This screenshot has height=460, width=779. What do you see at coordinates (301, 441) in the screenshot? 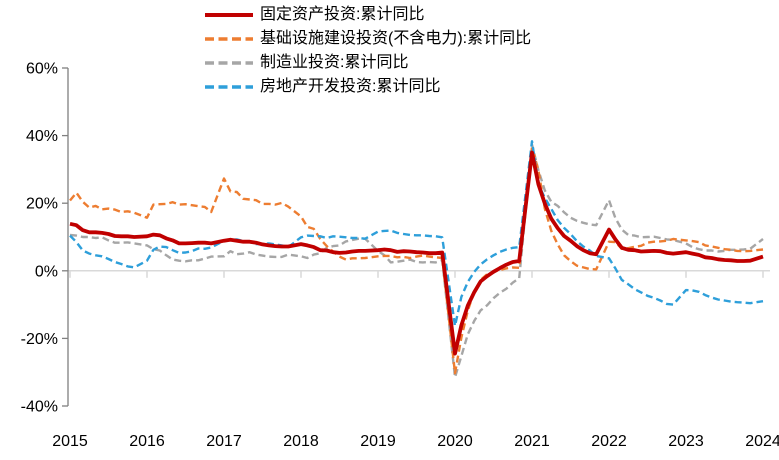
I see `x-tick-label: 2018` at bounding box center [301, 441].